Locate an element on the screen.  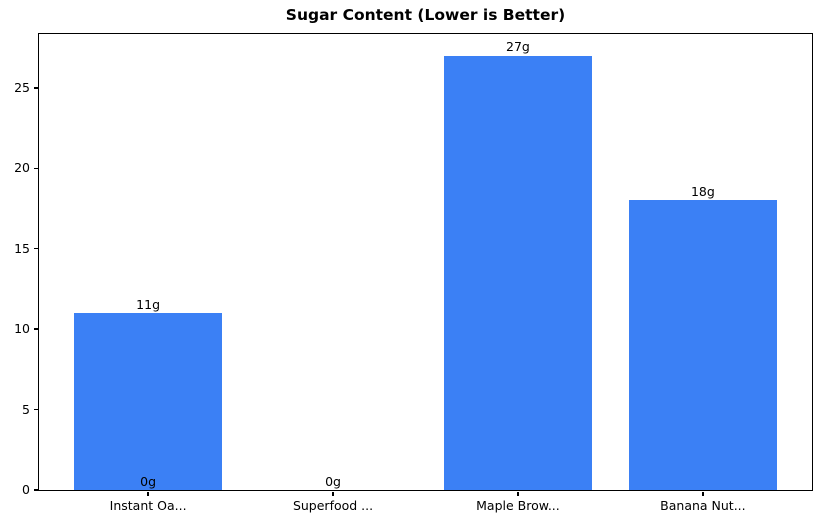
y-tick-label: 25 is located at coordinates (22, 87).